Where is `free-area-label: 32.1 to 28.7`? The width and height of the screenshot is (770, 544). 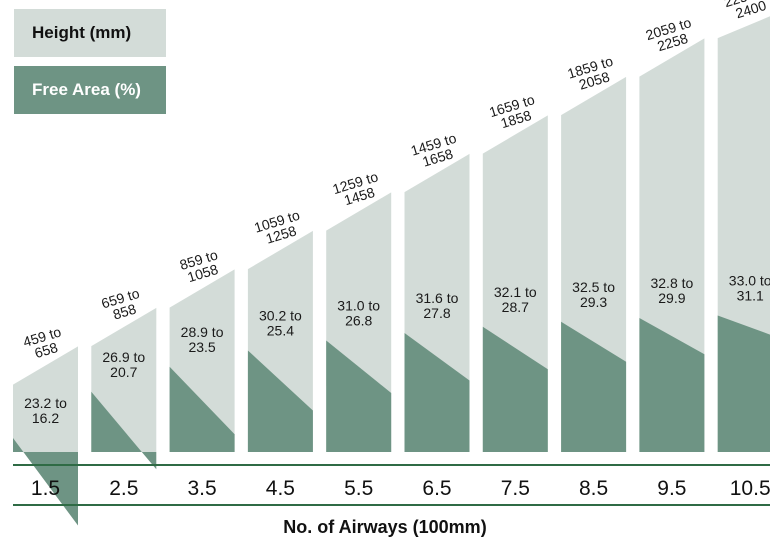
free-area-label: 32.1 to 28.7 is located at coordinates (515, 299).